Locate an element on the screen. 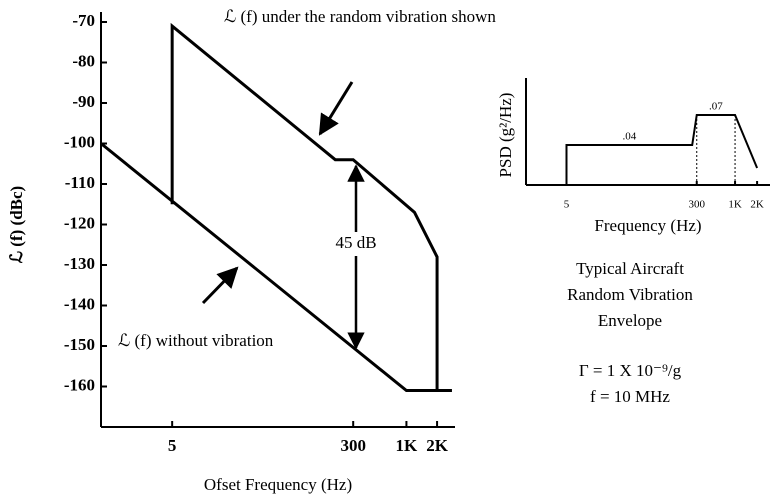 The image size is (771, 502). y-axis-label: PSD (g²/Hz) is located at coordinates (505, 135).